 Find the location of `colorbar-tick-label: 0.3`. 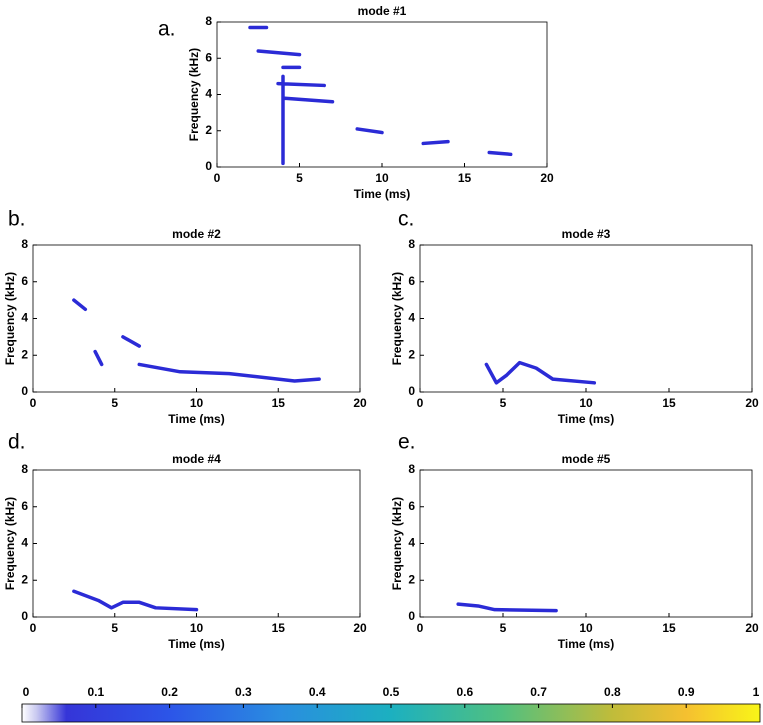

colorbar-tick-label: 0.3 is located at coordinates (243, 692).